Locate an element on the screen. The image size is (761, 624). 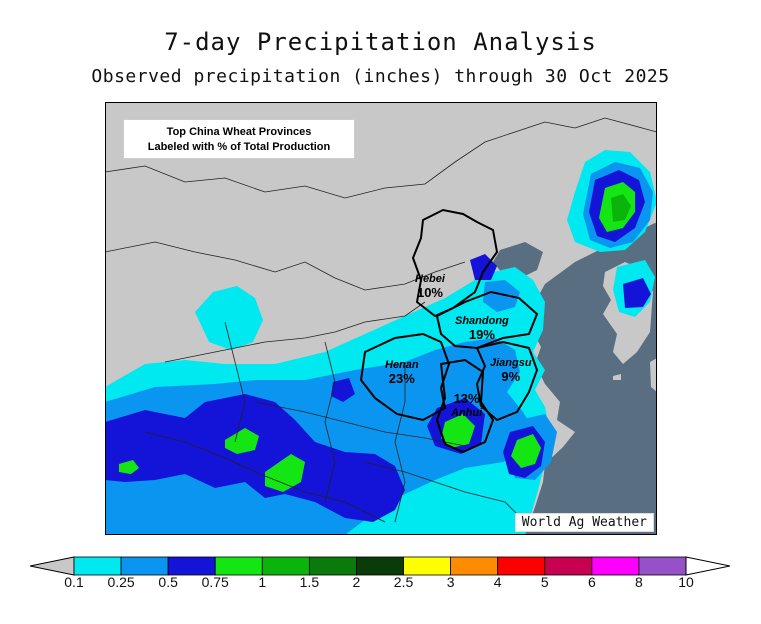
legend-tick-label: 0.5 is located at coordinates (168, 582).